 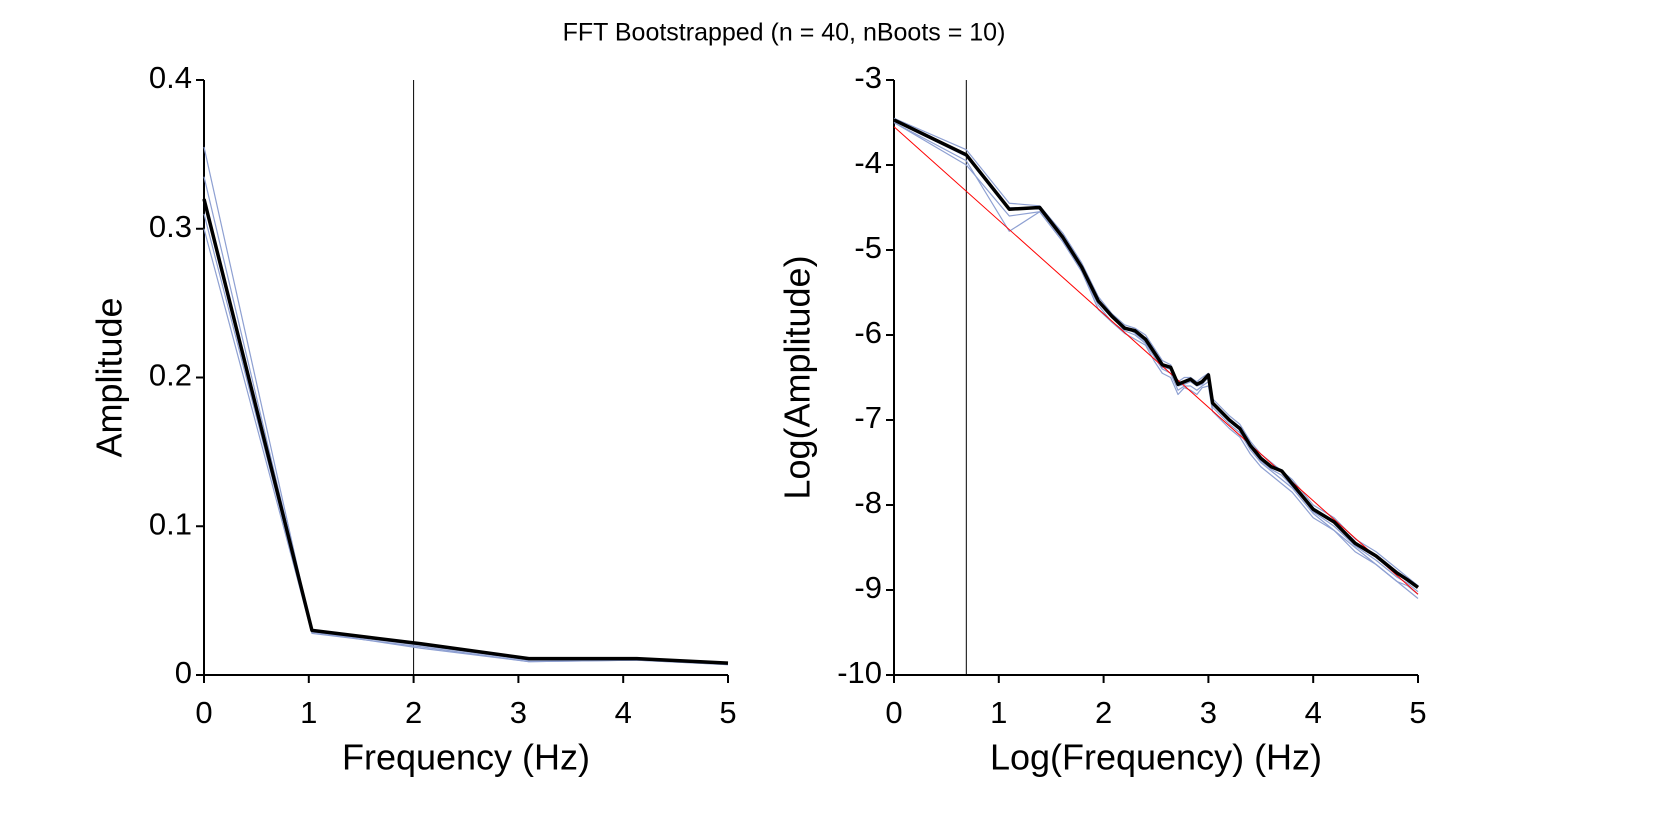 I want to click on y-tick-label: -9, so click(x=868, y=587).